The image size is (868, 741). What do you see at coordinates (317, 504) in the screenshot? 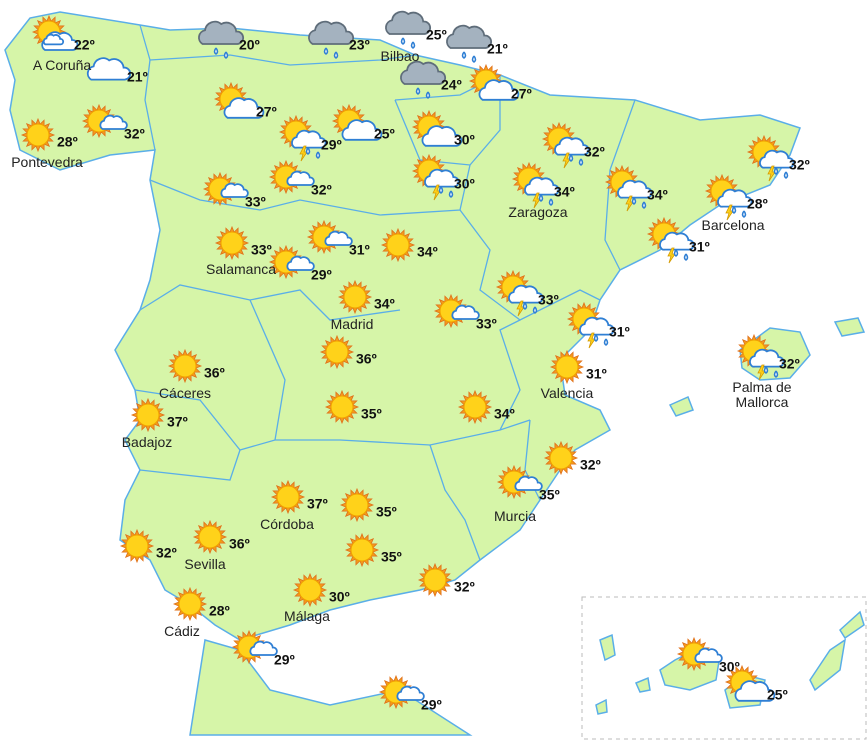
I see `temperature: 37º` at bounding box center [317, 504].